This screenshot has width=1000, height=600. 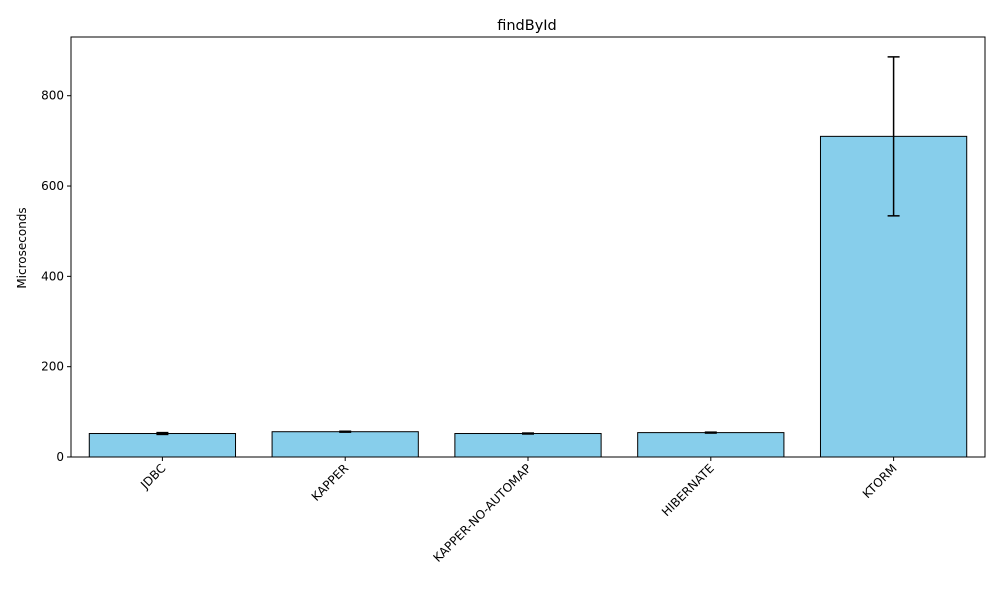 I want to click on x-tick-label: KAPPER-NO-AUTOMAP, so click(x=483, y=513).